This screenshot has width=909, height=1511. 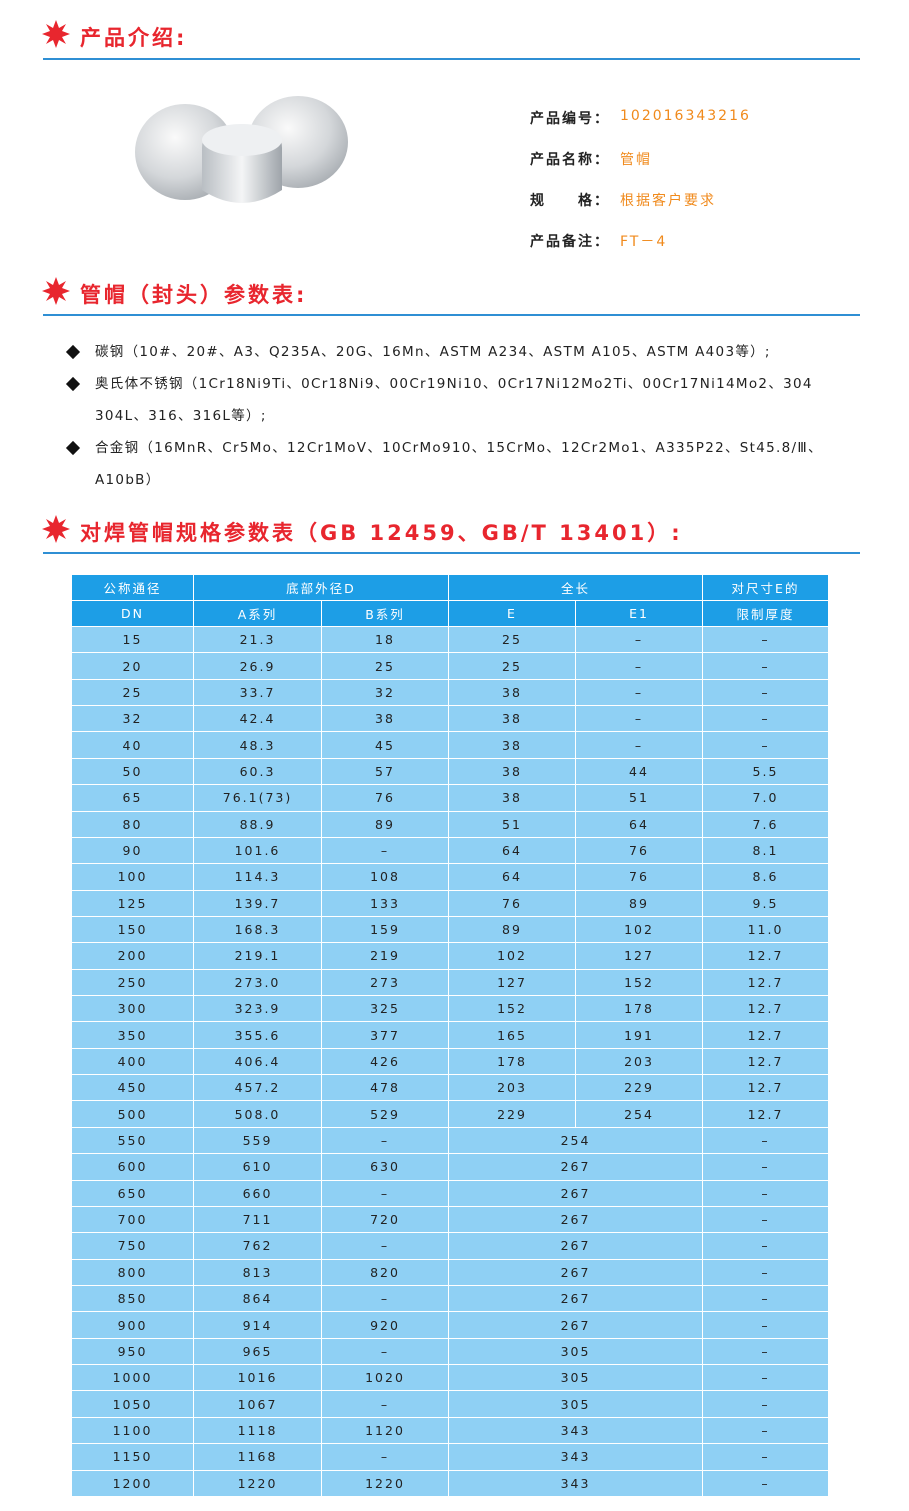 What do you see at coordinates (570, 201) in the screenshot?
I see `field-label: 规 格：` at bounding box center [570, 201].